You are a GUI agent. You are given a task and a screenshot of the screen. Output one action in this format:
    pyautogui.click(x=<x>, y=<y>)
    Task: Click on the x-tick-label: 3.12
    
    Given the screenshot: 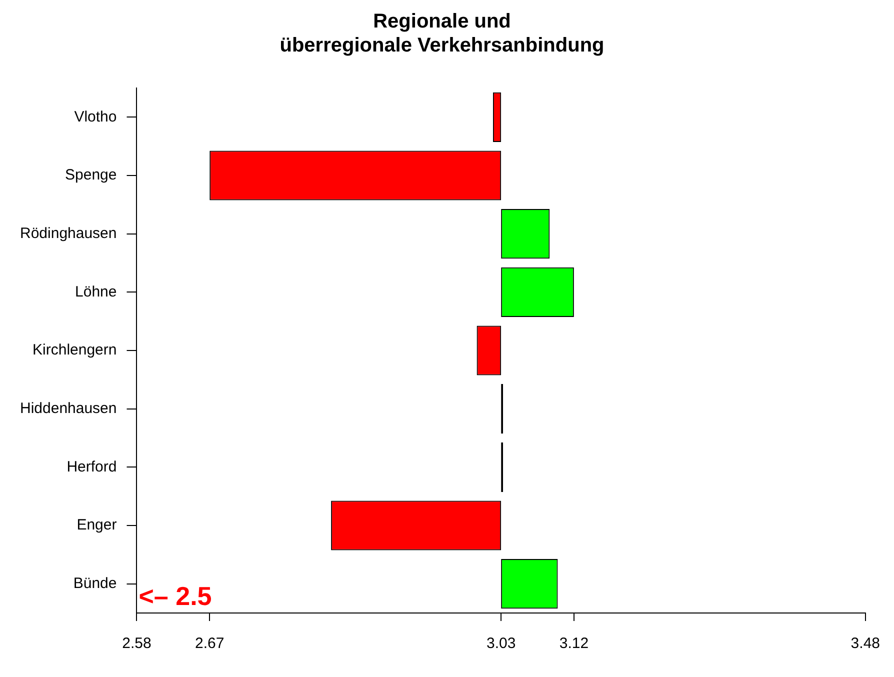 What is the action you would take?
    pyautogui.click(x=574, y=643)
    